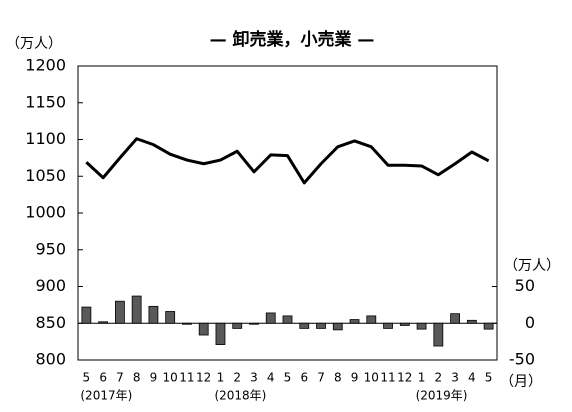 This screenshot has width=572, height=412. I want to click on x-group-label: (2018年), so click(240, 396).